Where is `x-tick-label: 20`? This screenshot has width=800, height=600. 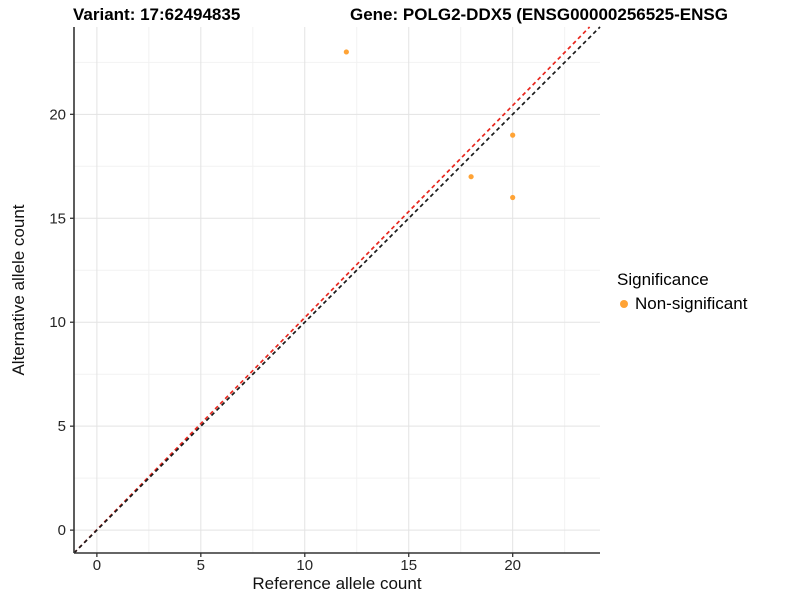 x-tick-label: 20 is located at coordinates (512, 565).